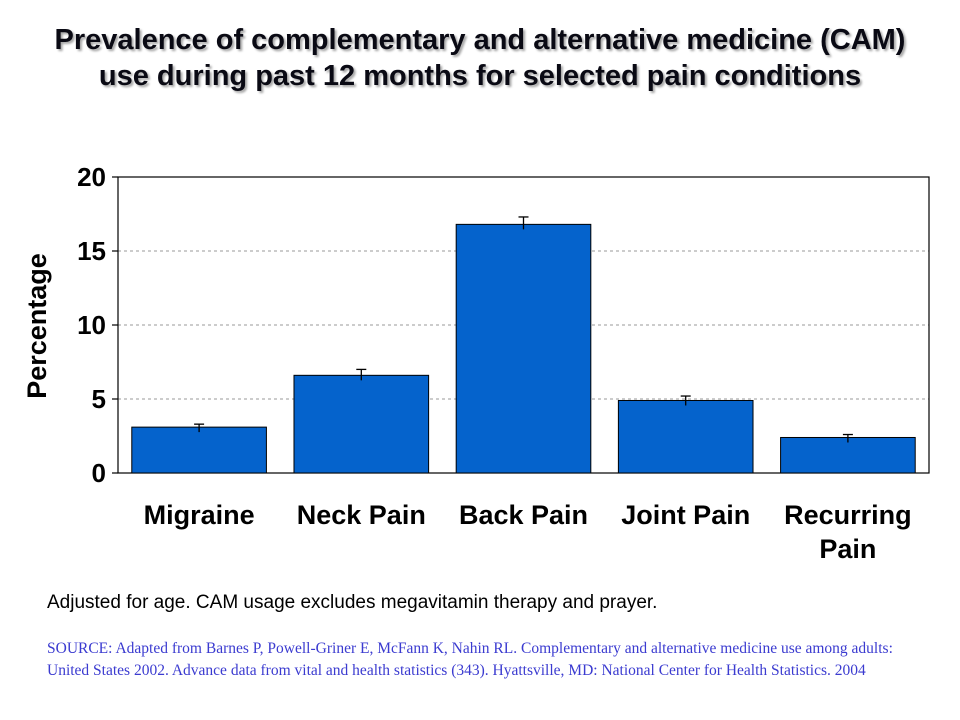 This screenshot has height=720, width=960. Describe the element at coordinates (99, 473) in the screenshot. I see `y-tick-label: 0` at that location.